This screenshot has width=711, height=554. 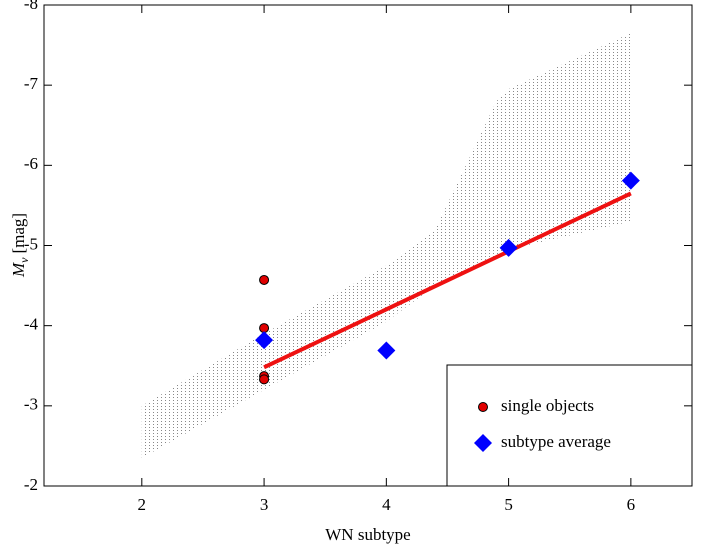 What do you see at coordinates (18, 270) in the screenshot?
I see `y-label-symbol: M` at bounding box center [18, 270].